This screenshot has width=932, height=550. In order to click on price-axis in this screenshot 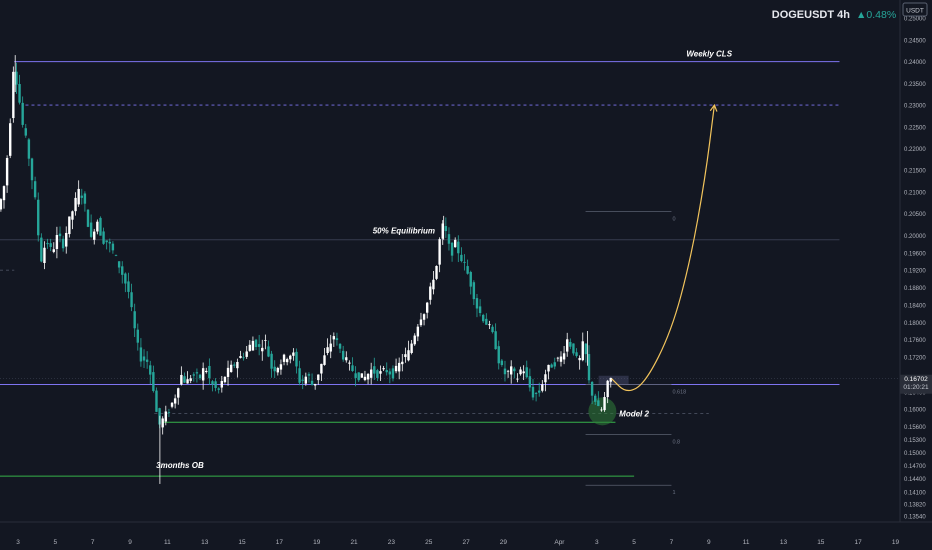, I will do `click(916, 261)`.